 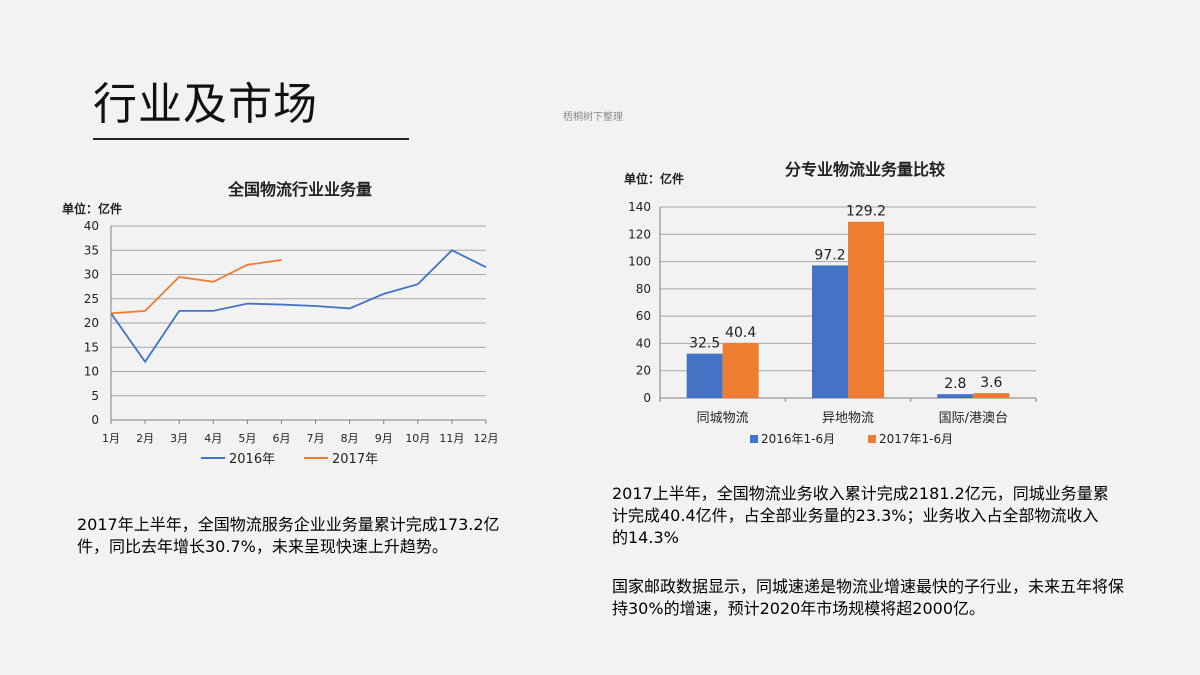 What do you see at coordinates (848, 418) in the screenshot?
I see `x-tick-label: 异地物流` at bounding box center [848, 418].